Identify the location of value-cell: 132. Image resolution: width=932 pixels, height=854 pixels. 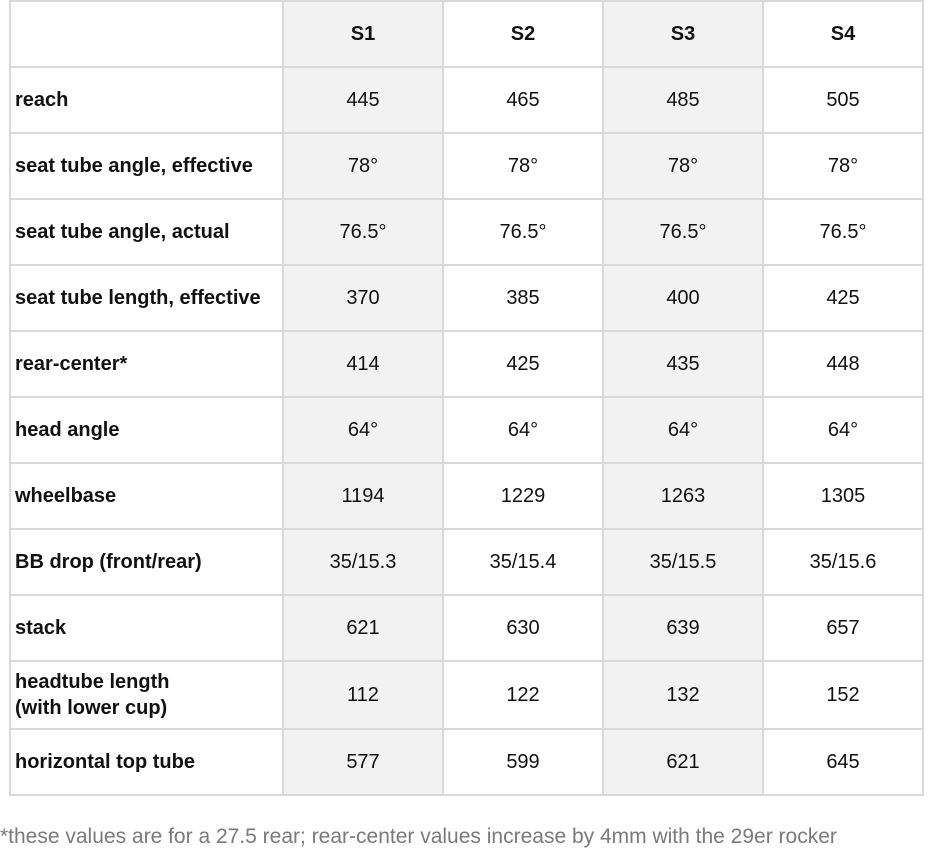
(683, 695).